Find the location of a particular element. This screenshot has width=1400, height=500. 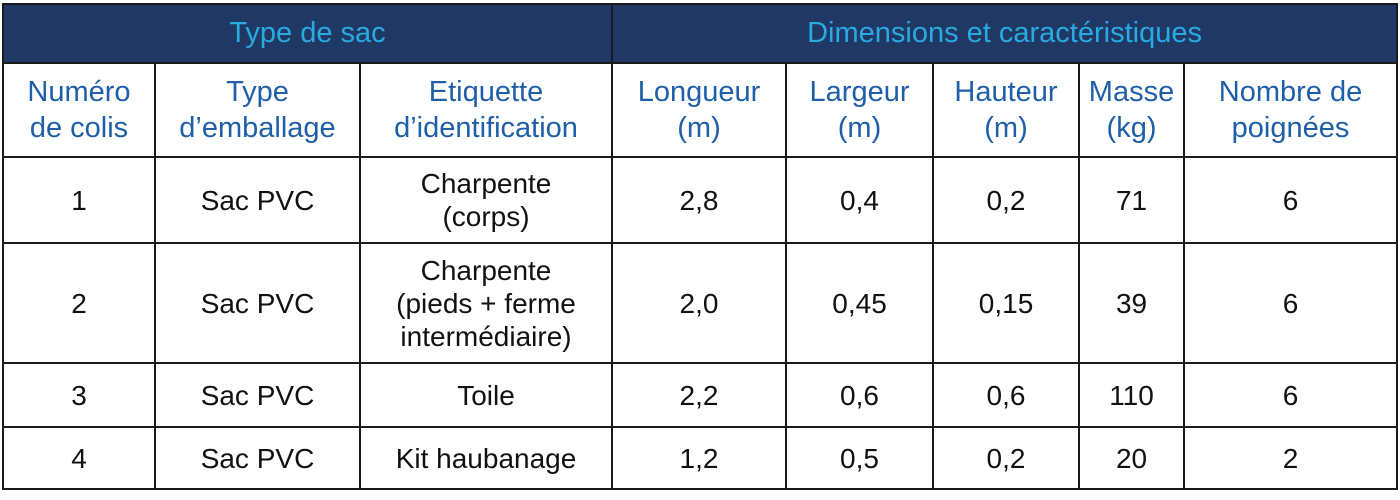

group-header-dimensions: Dimensions et caractéristiques is located at coordinates (1005, 33).